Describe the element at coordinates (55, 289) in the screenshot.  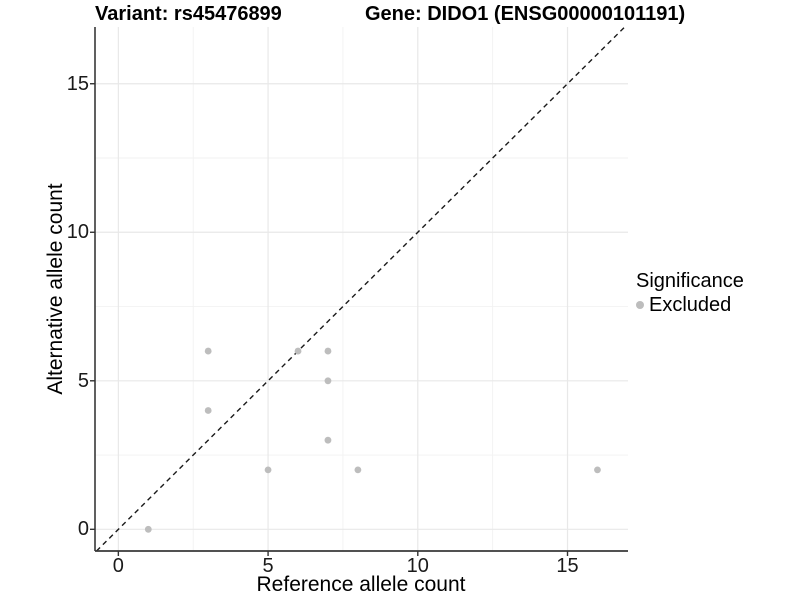
I see `y-axis-title: Alternative allele count` at that location.